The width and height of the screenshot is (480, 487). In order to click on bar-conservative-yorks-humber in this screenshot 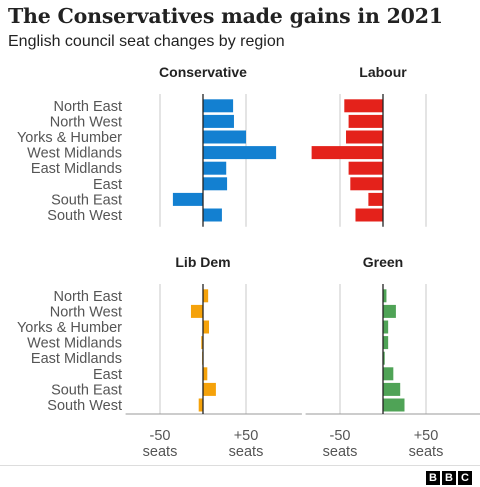, I will do `click(224, 137)`.